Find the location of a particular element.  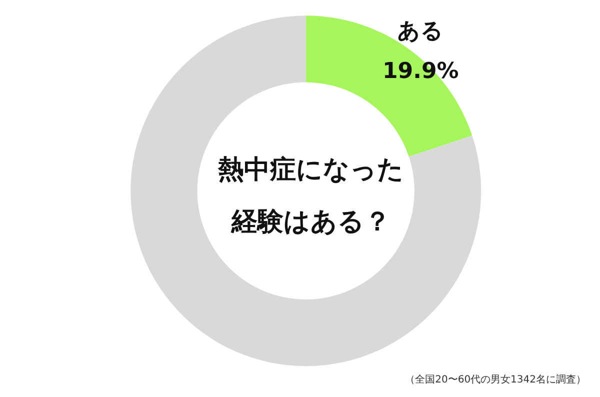

text: 熱中症になった経験はある？ is located at coordinates (310, 195).